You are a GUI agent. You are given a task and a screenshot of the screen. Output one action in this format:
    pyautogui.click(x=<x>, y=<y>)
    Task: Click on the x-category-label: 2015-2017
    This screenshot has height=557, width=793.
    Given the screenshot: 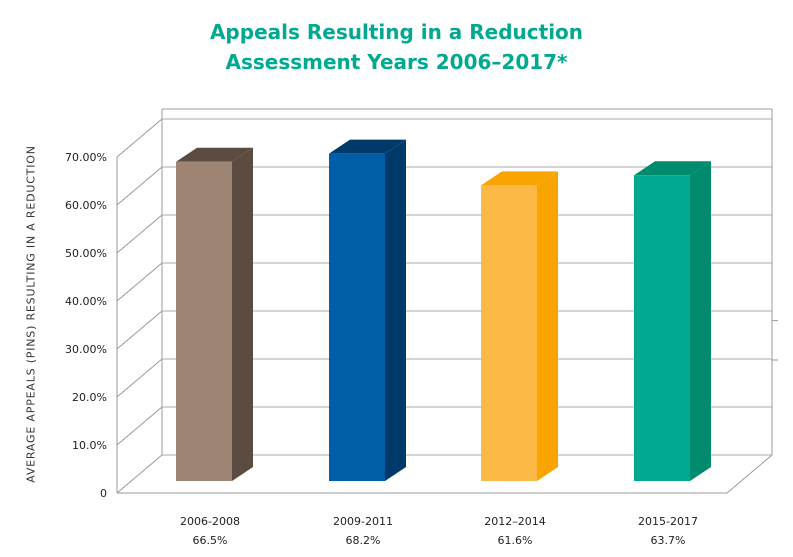 What is the action you would take?
    pyautogui.click(x=668, y=521)
    